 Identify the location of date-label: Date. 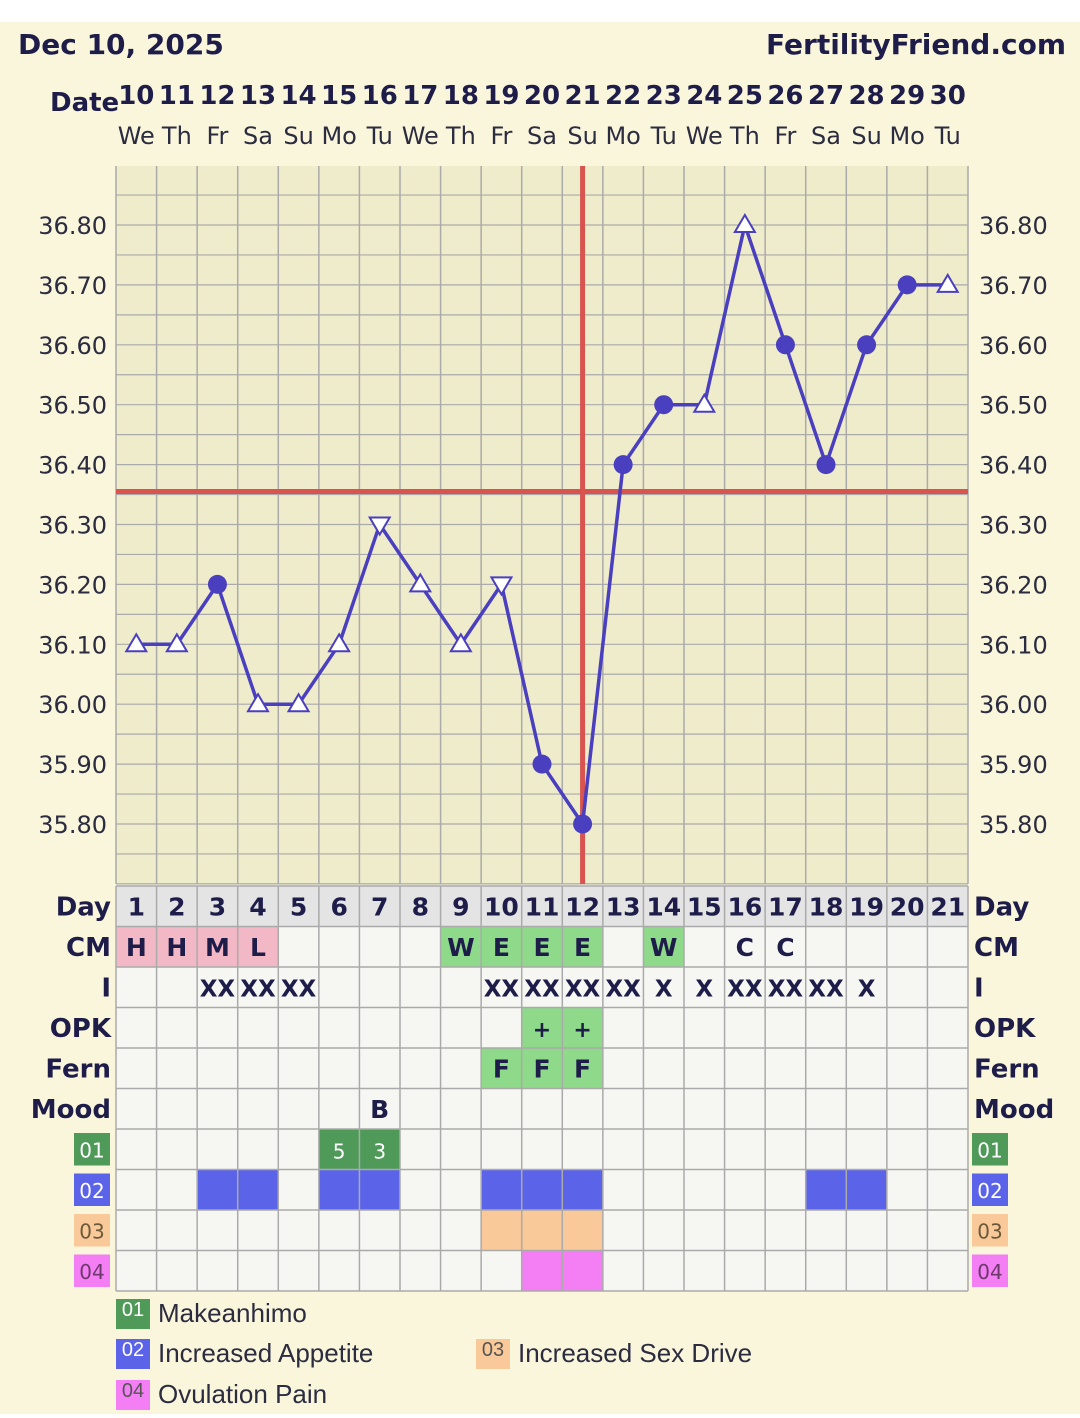
(85, 103).